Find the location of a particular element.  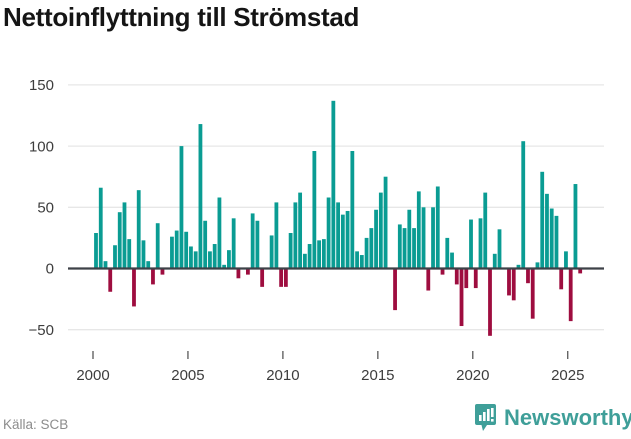

bar-2023Q1 is located at coordinates (532, 293).